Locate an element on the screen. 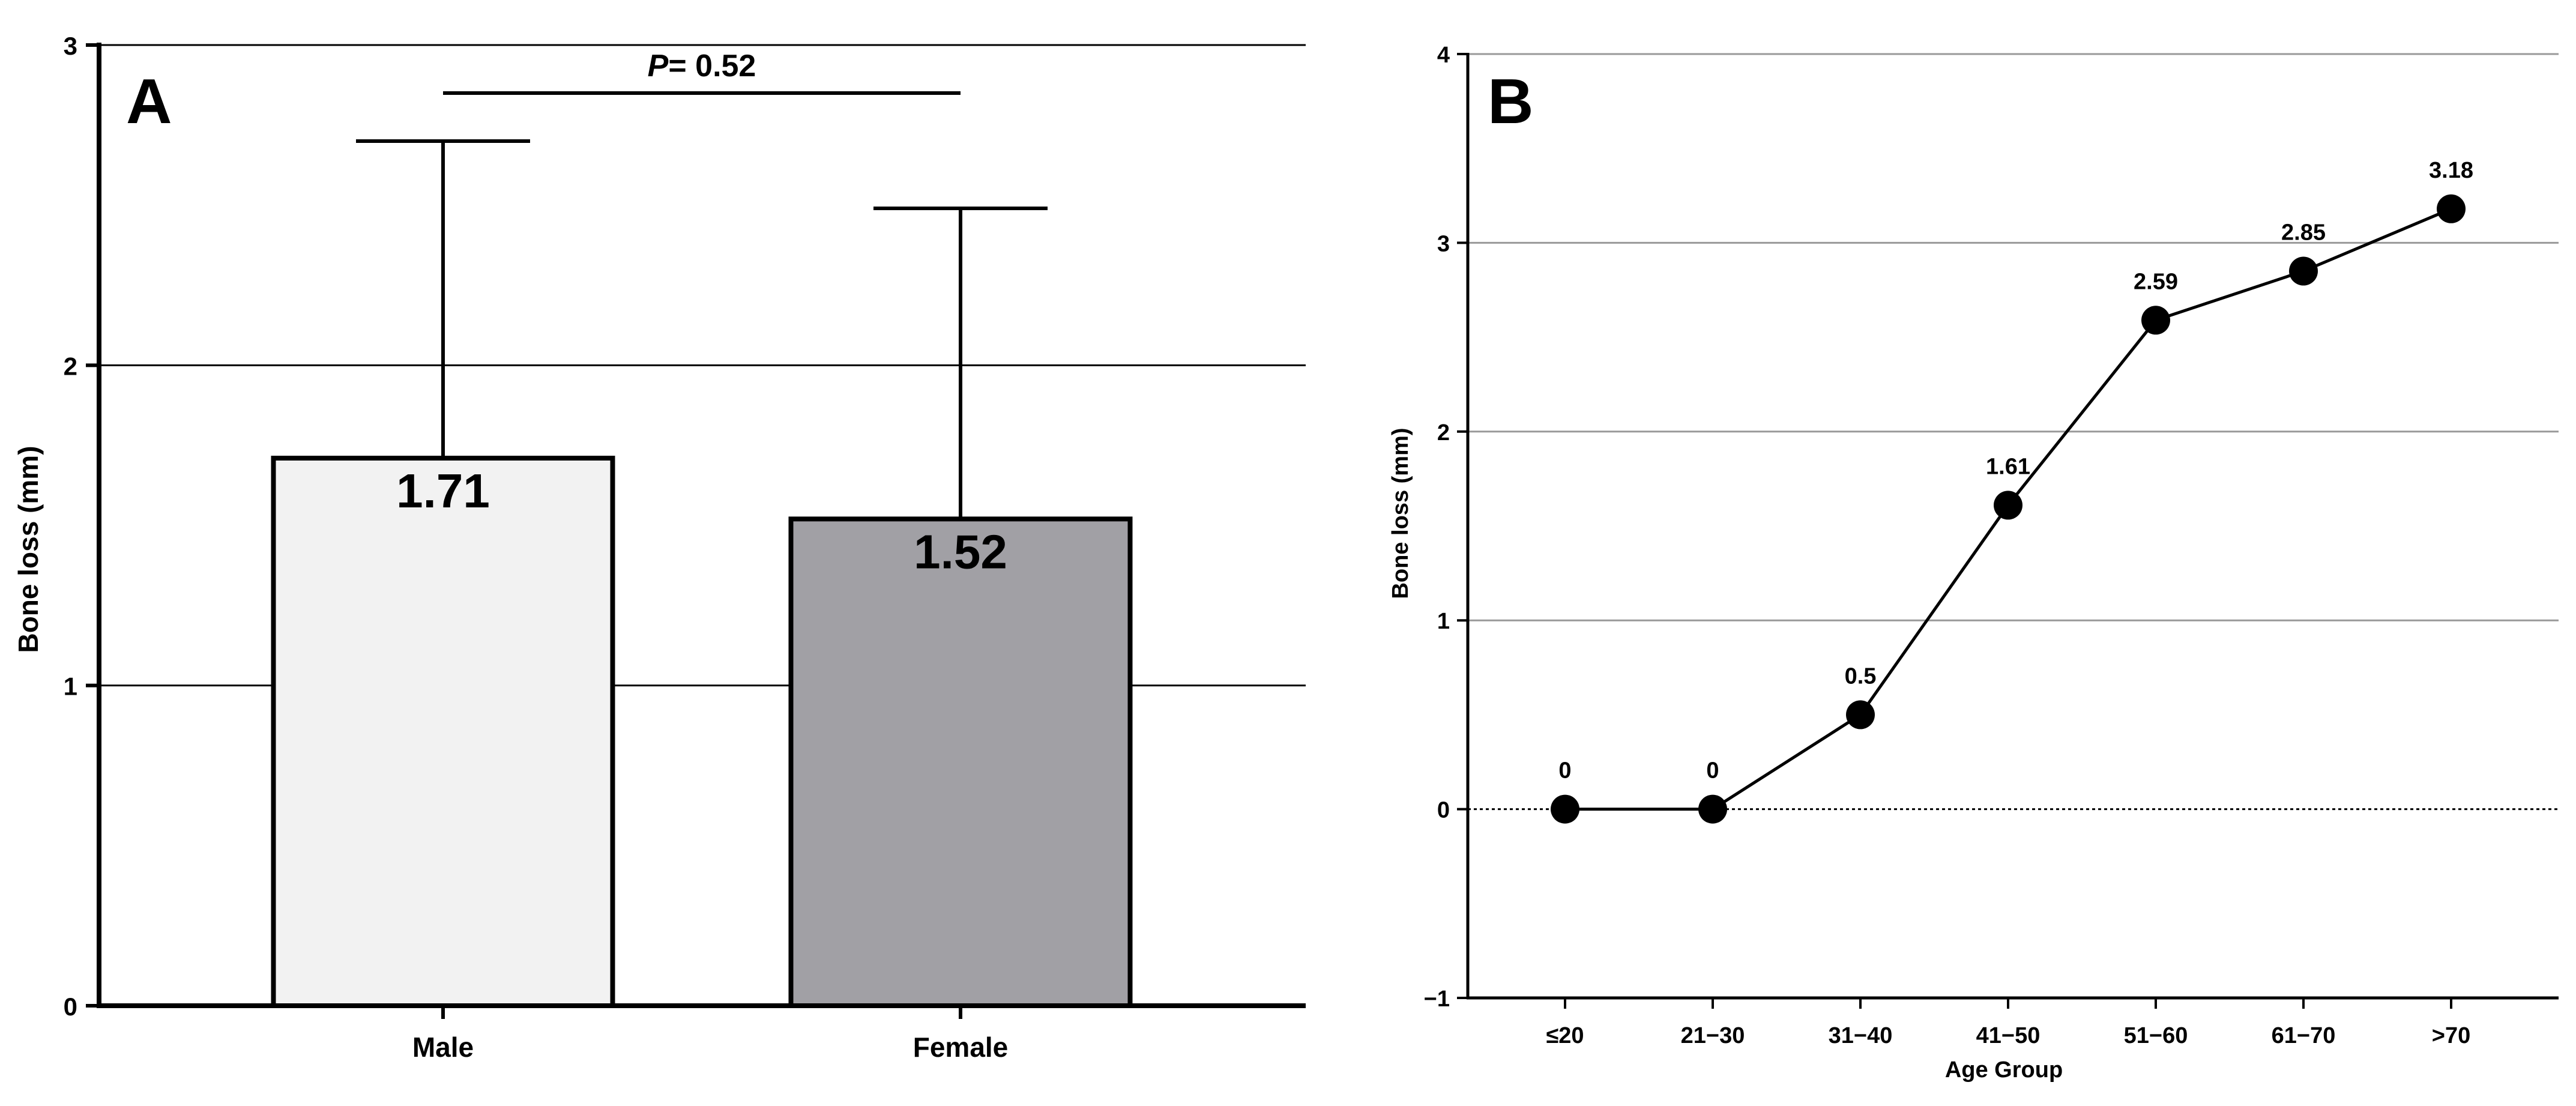 The height and width of the screenshot is (1106, 2576). panel-b-data-label: 2.85 is located at coordinates (2303, 233).